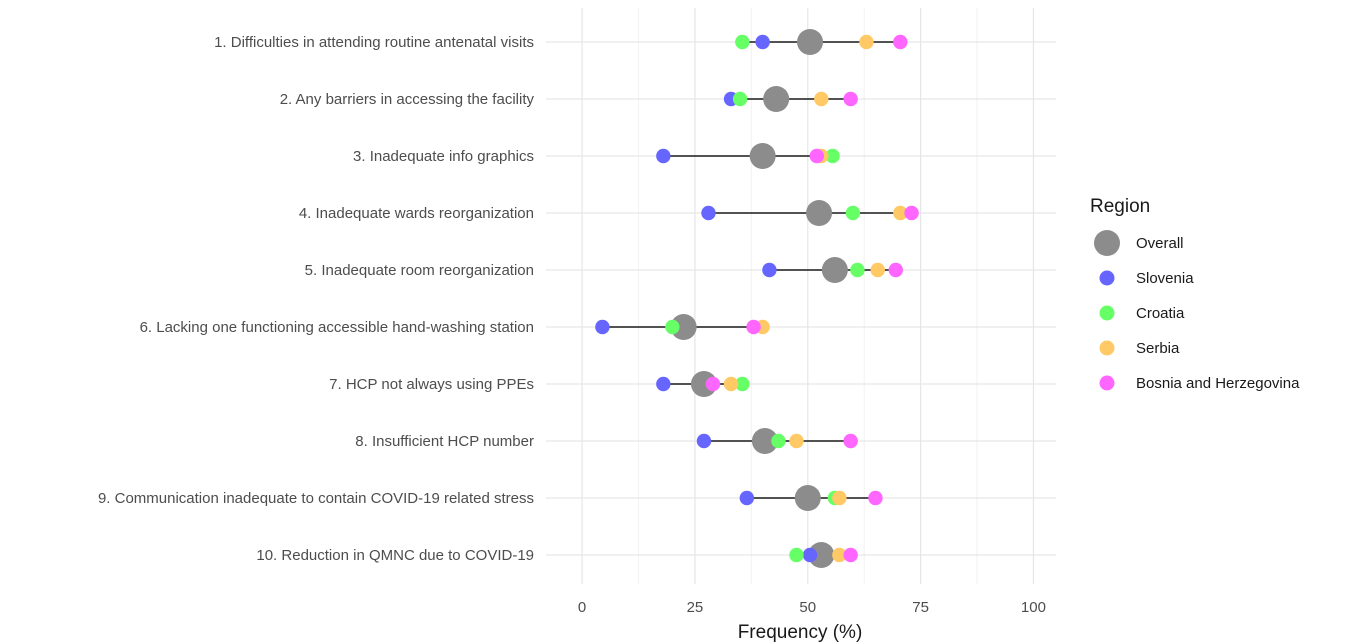 Image resolution: width=1347 pixels, height=644 pixels. Describe the element at coordinates (431, 384) in the screenshot. I see `category-label: 7. HCP not always using PPEs` at that location.